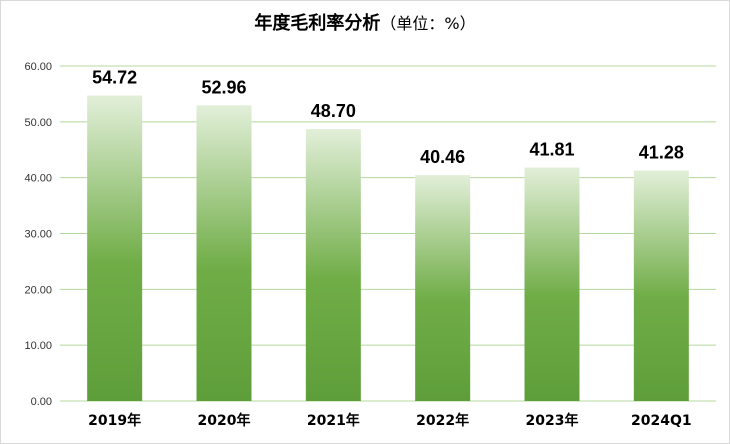 The image size is (730, 444). What do you see at coordinates (661, 421) in the screenshot?
I see `x-tick-label: 2024Q1` at bounding box center [661, 421].